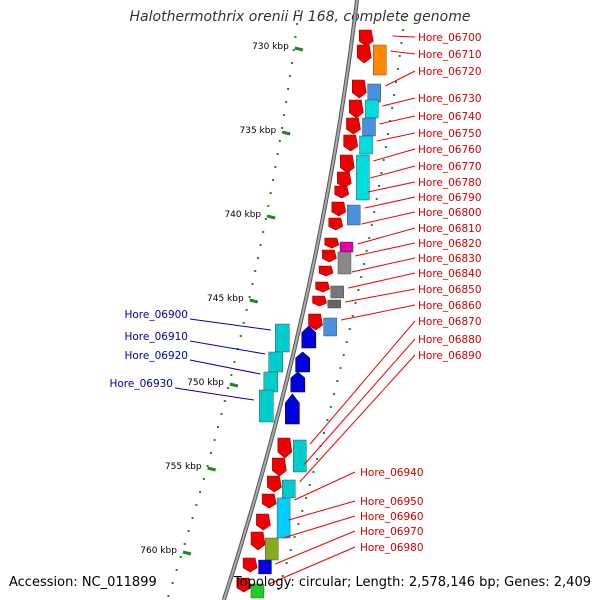 The height and width of the screenshot is (600, 600). Describe the element at coordinates (141, 384) in the screenshot. I see `gene-label-Hore_06930: Hore_06930` at that location.